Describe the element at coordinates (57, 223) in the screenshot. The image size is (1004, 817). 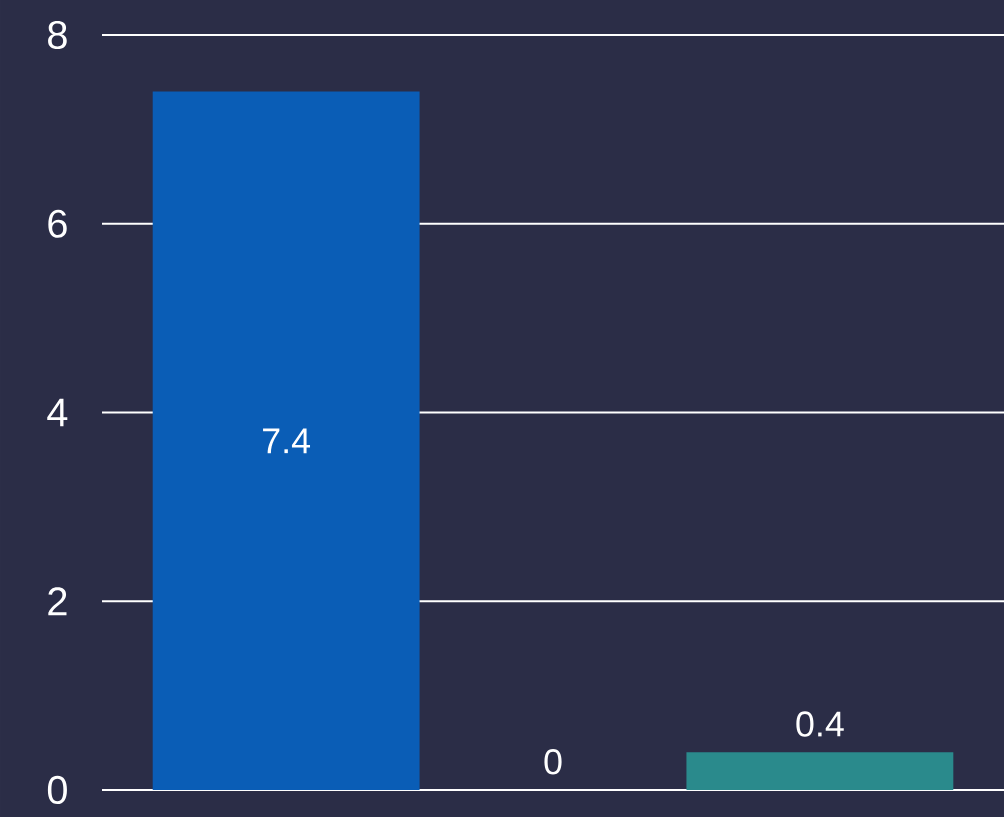
I see `y-tick-label: 6` at that location.